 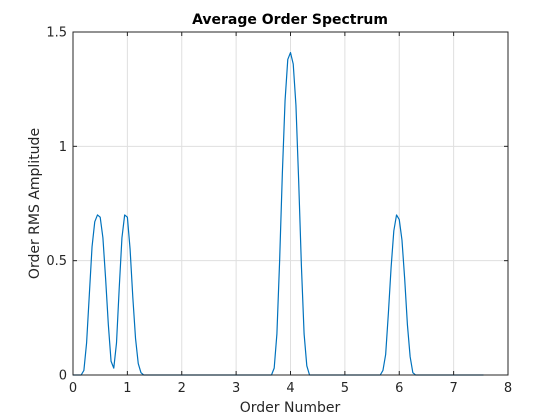 I want to click on x-tick-label-0: 0, so click(x=73, y=388).